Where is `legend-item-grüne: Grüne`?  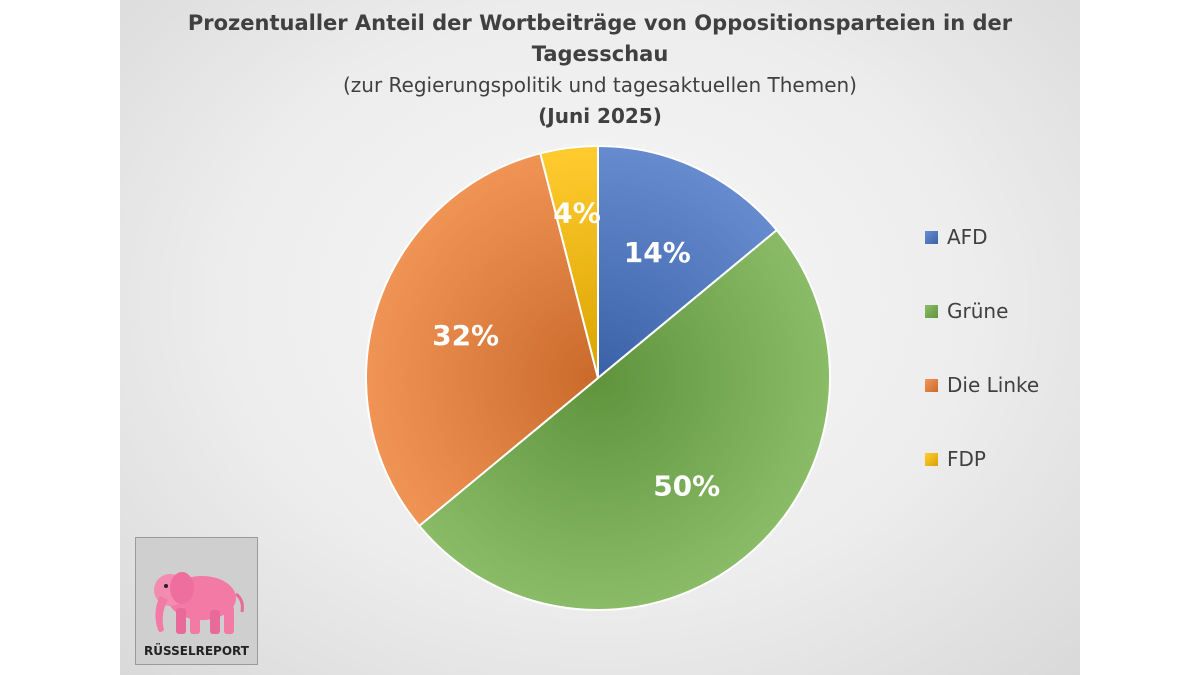
legend-item-grüne: Grüne is located at coordinates (966, 311).